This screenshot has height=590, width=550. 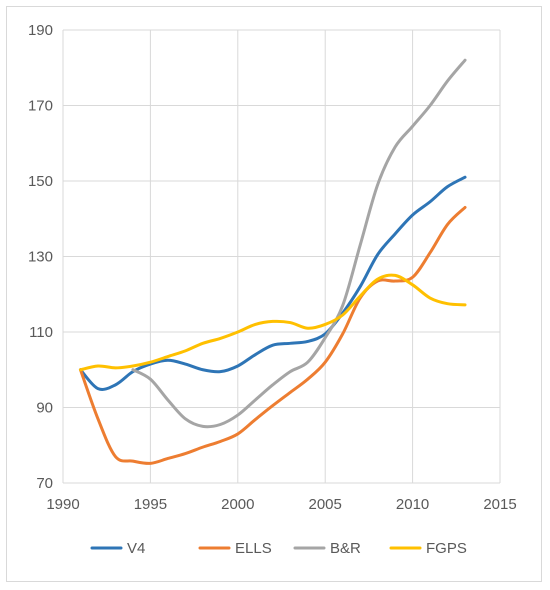 I want to click on legend-label-b-r: B&R, so click(x=345, y=548).